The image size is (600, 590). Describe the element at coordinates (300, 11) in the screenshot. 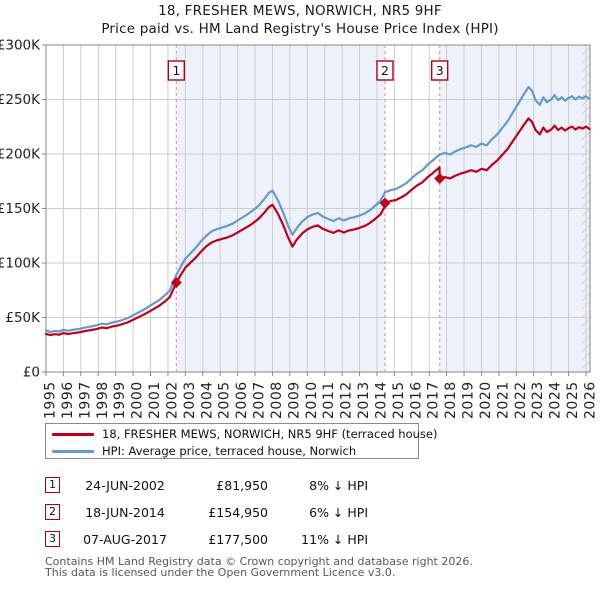

I see `page-title: 18, FRESHER MEWS, NORWICH, NR5 9HF` at that location.